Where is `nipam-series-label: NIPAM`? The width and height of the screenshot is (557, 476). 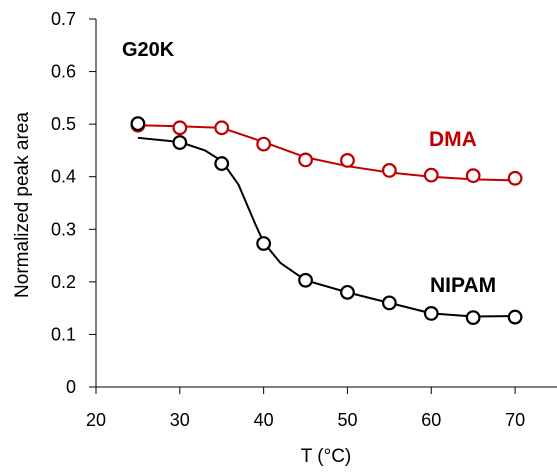
nipam-series-label: NIPAM is located at coordinates (463, 285).